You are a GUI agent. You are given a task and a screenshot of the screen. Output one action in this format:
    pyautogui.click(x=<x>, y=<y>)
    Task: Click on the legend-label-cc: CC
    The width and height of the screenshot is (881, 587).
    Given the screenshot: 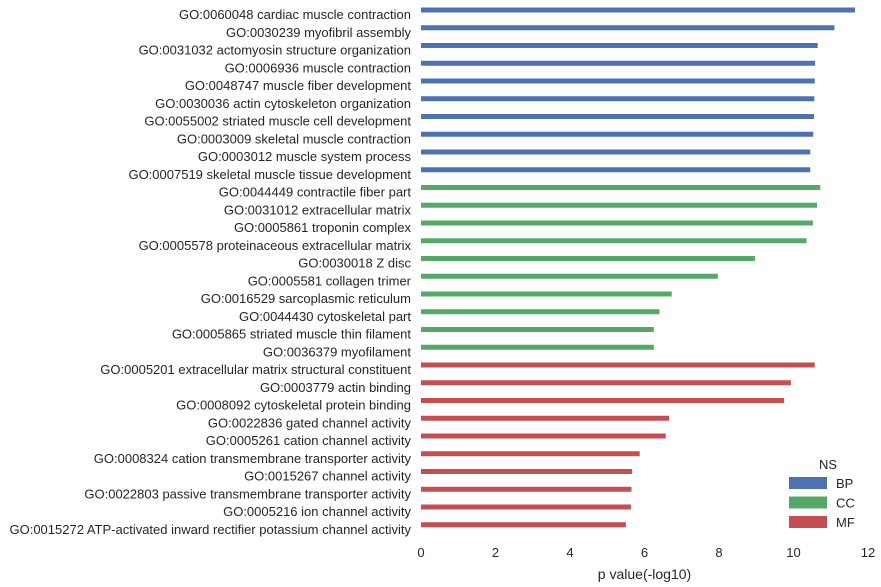 What is the action you would take?
    pyautogui.click(x=845, y=503)
    